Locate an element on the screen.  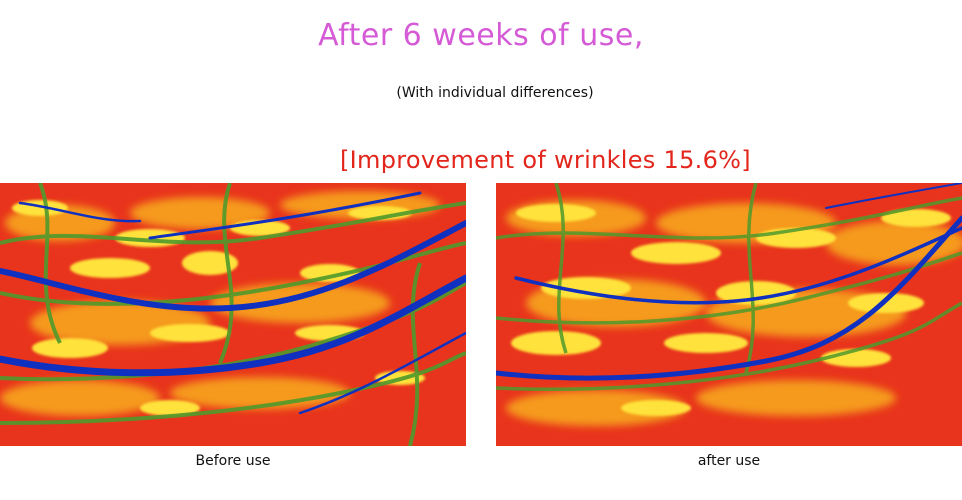
page-title: After 6 weeks of use, is located at coordinates (481, 35).